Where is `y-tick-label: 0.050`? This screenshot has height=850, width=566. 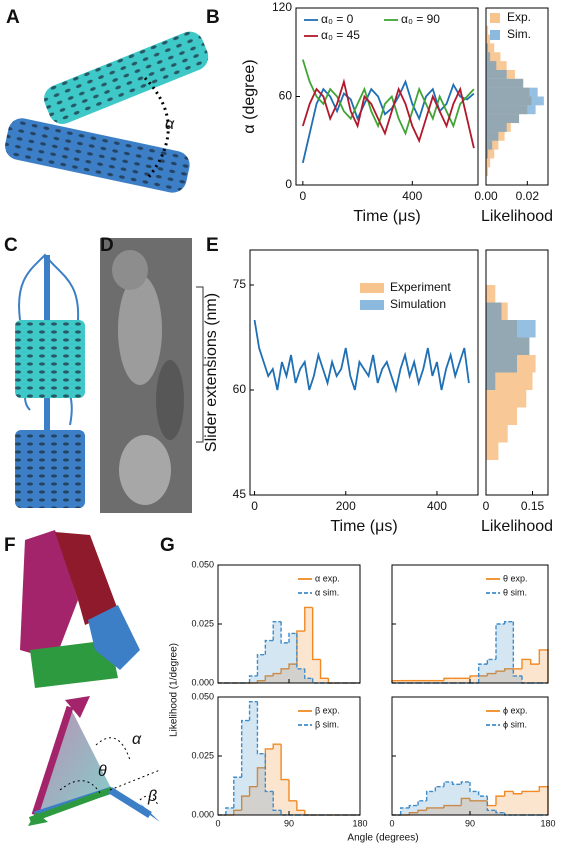
y-tick-label: 0.050 is located at coordinates (202, 564).